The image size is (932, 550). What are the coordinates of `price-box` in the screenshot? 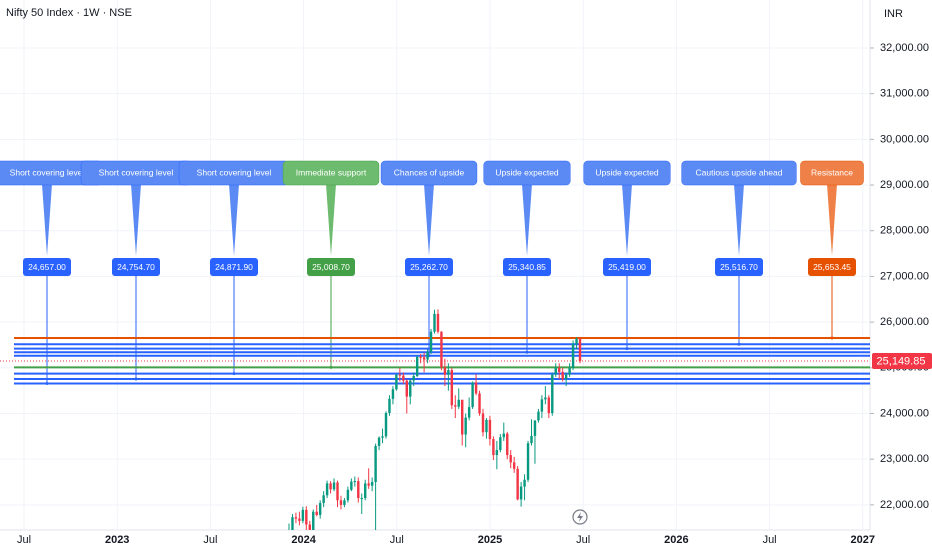 It's located at (902, 360).